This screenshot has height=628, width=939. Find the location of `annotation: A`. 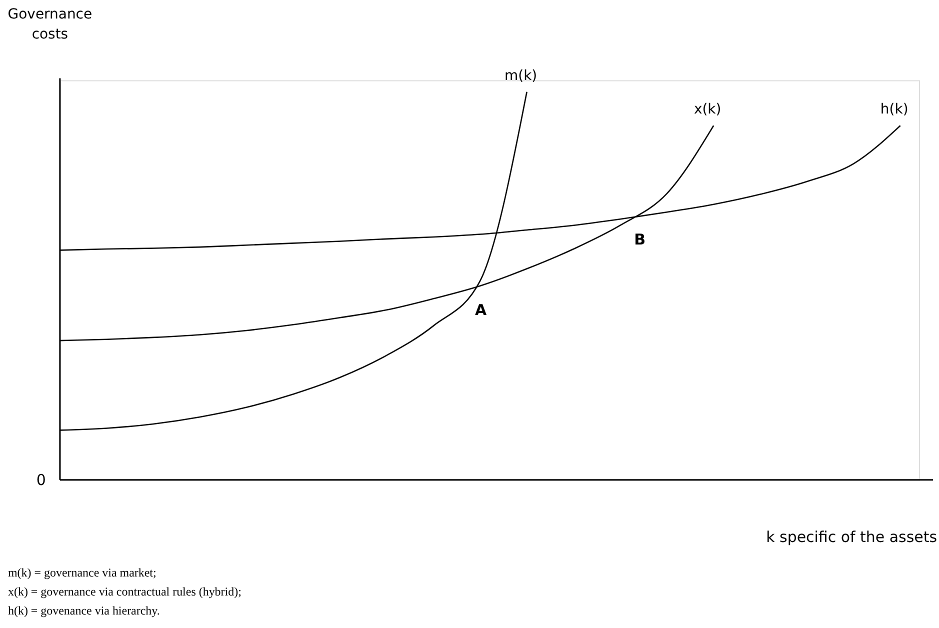

annotation: A is located at coordinates (481, 309).